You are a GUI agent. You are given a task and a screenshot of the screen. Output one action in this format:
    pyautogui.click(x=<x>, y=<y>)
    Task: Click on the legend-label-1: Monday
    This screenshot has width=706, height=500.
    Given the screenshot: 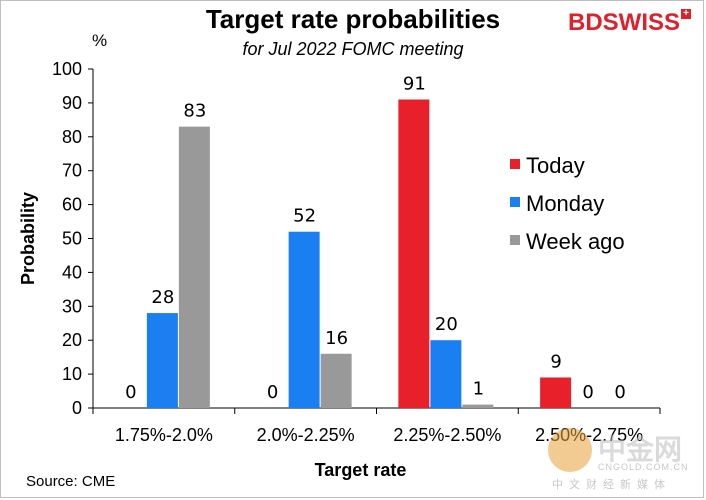 What is the action you would take?
    pyautogui.click(x=565, y=203)
    